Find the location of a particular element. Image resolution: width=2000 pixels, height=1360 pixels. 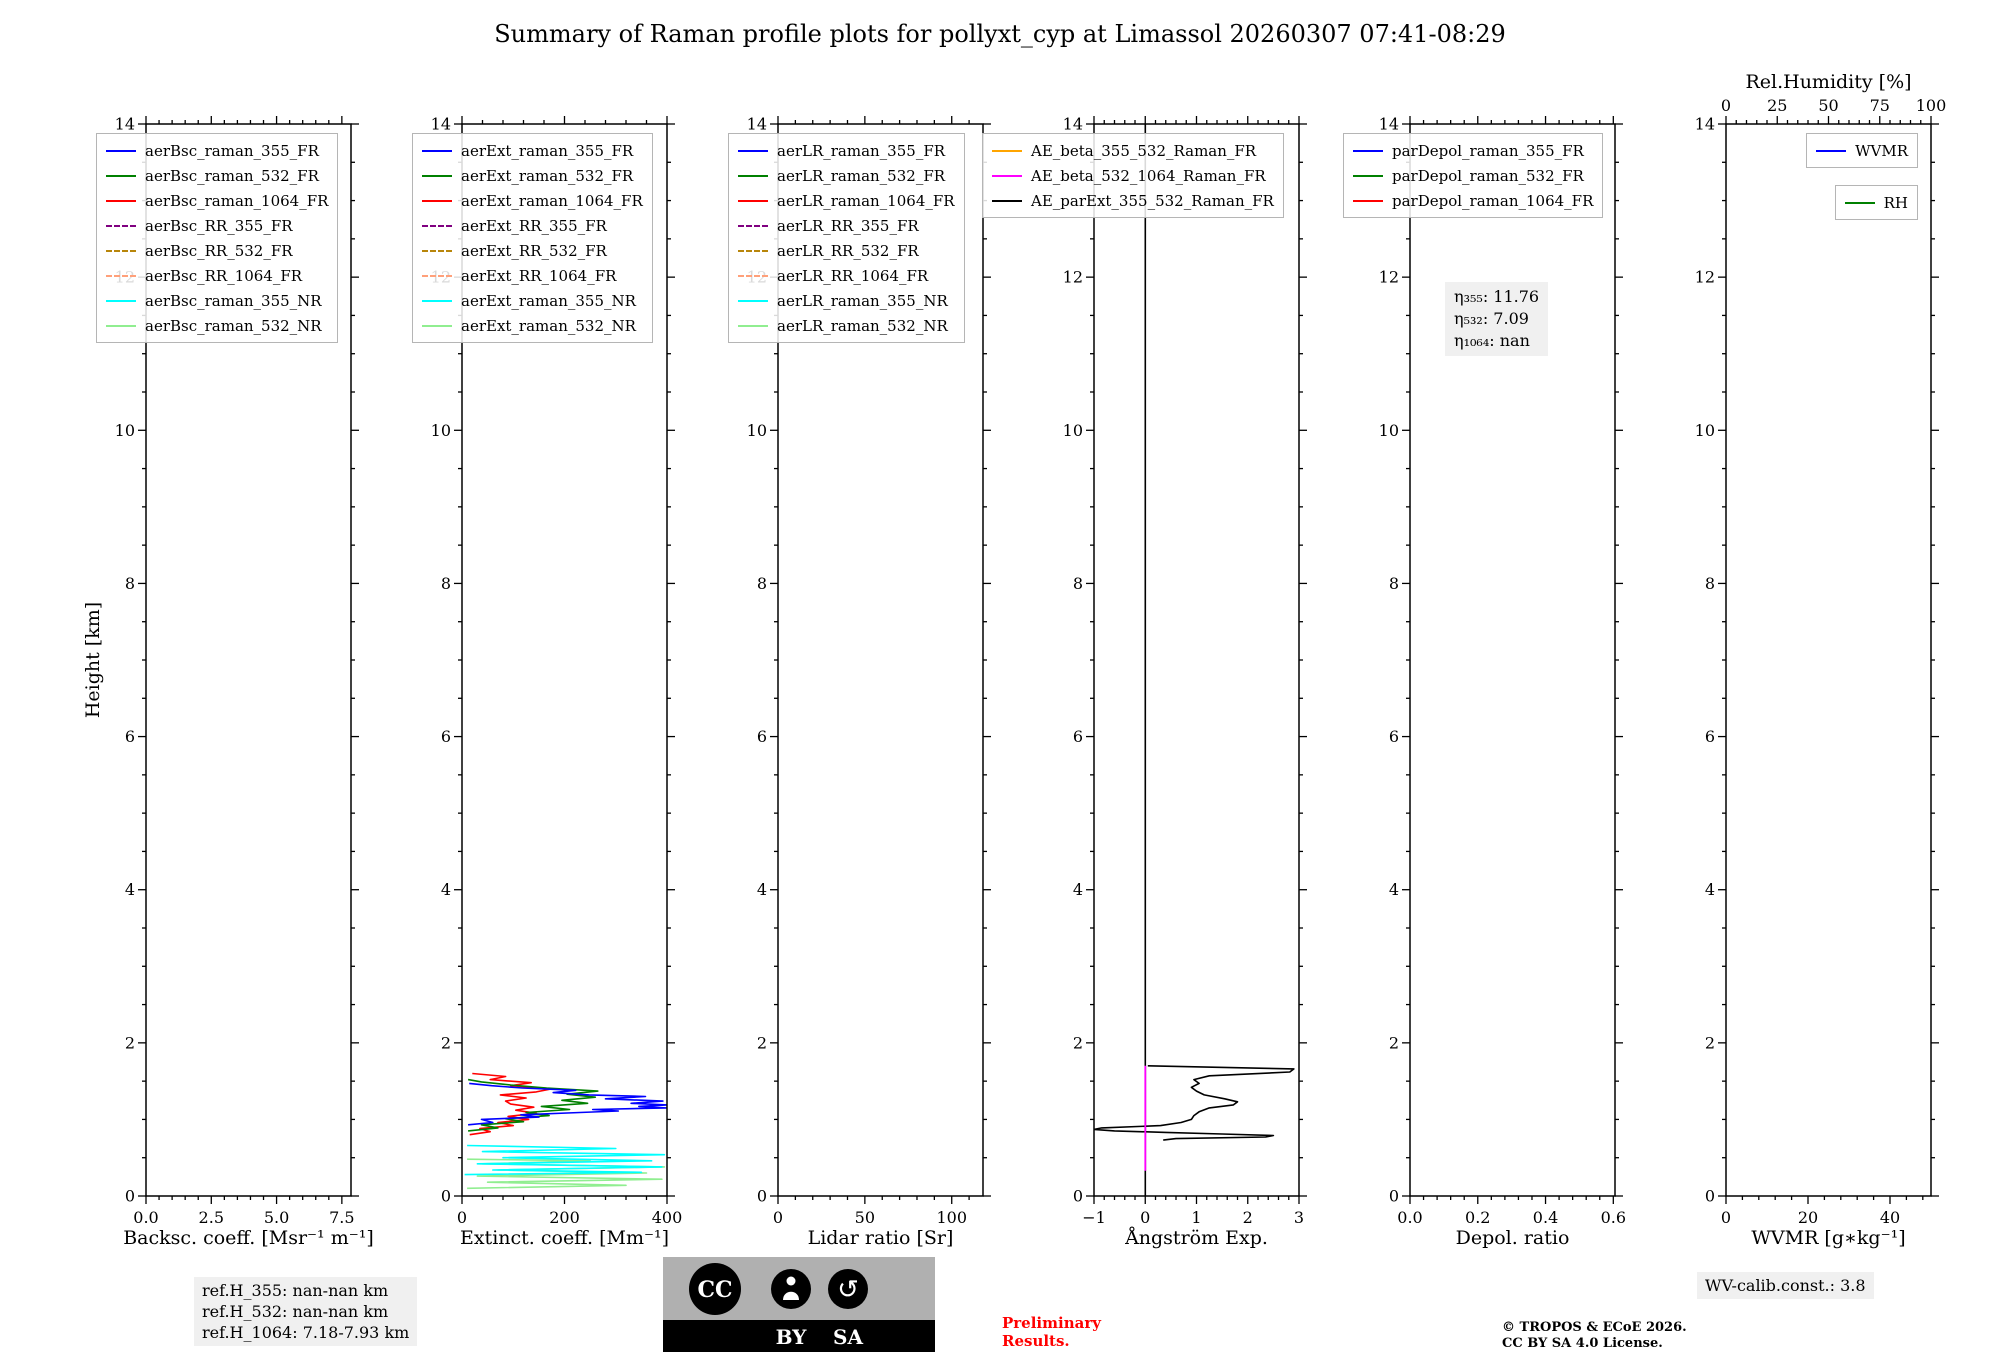

legend-item: aerBsc_raman_532_NR is located at coordinates (217, 325).